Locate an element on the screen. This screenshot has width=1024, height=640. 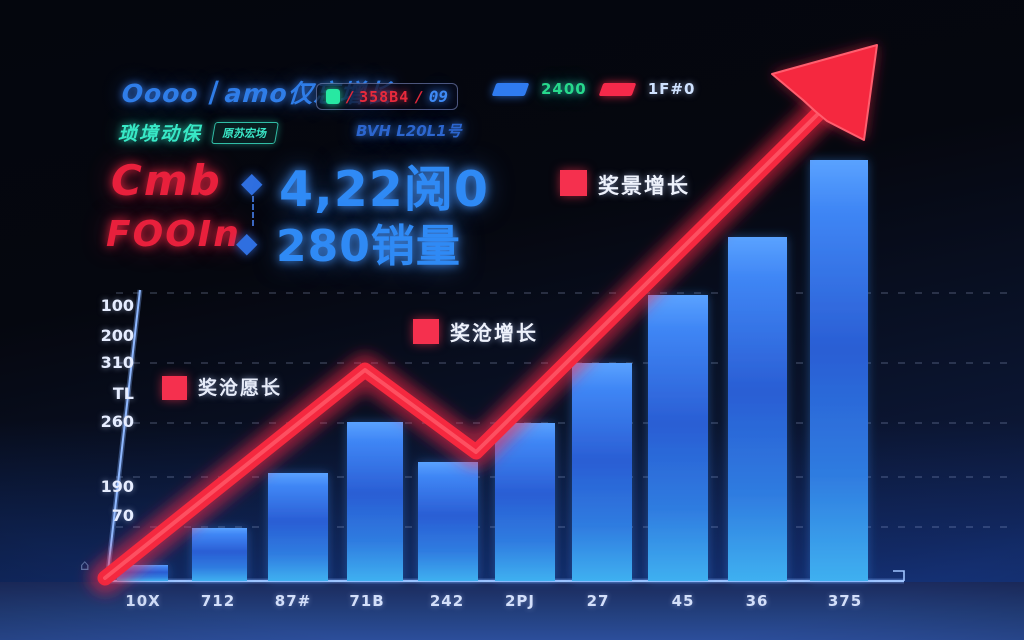
x-tick-label: 27 is located at coordinates (598, 601).